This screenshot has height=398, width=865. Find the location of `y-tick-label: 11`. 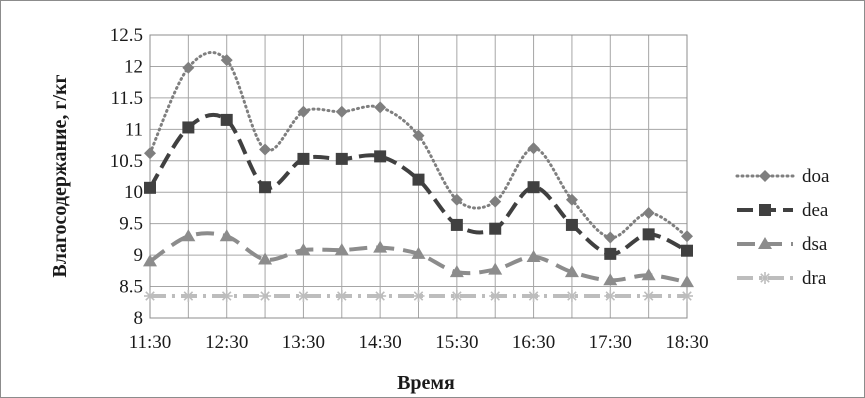

y-tick-label: 11 is located at coordinates (134, 129).